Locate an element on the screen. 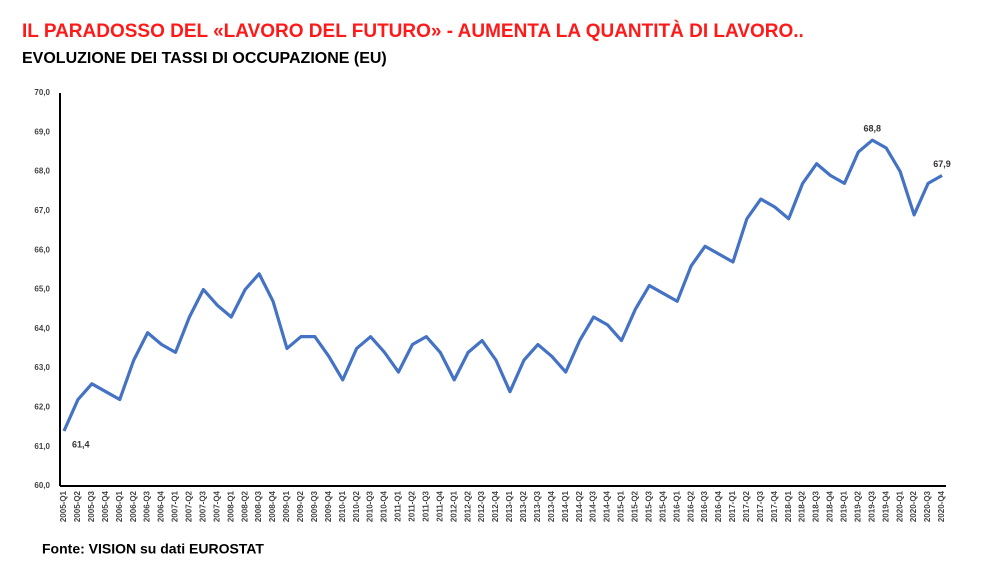 This screenshot has height=566, width=1004. chart-subtitle: EVOLUZIONE DEI TASSI DI OCCUPAZIONE (EU) is located at coordinates (204, 58).